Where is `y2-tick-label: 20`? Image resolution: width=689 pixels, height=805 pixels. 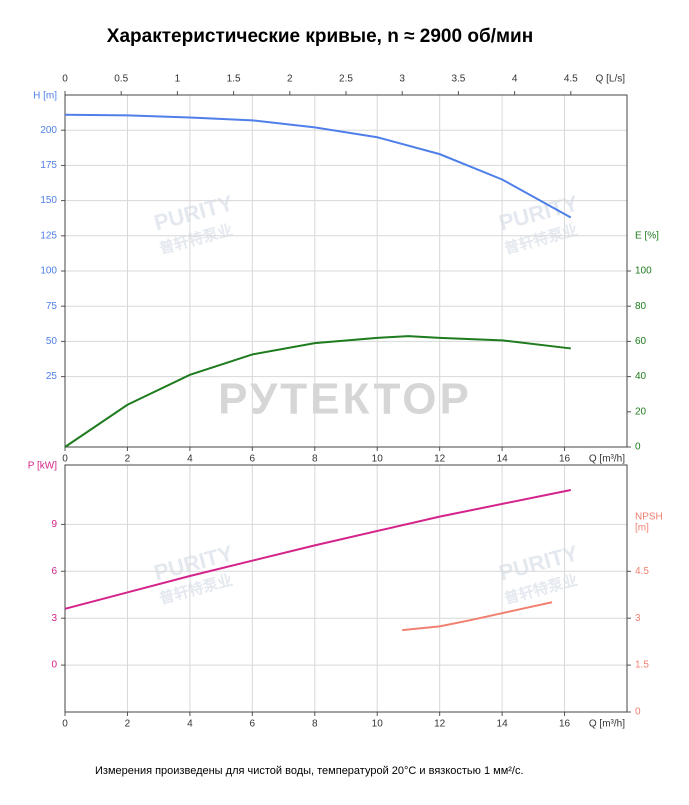 y2-tick-label: 20 is located at coordinates (641, 411).